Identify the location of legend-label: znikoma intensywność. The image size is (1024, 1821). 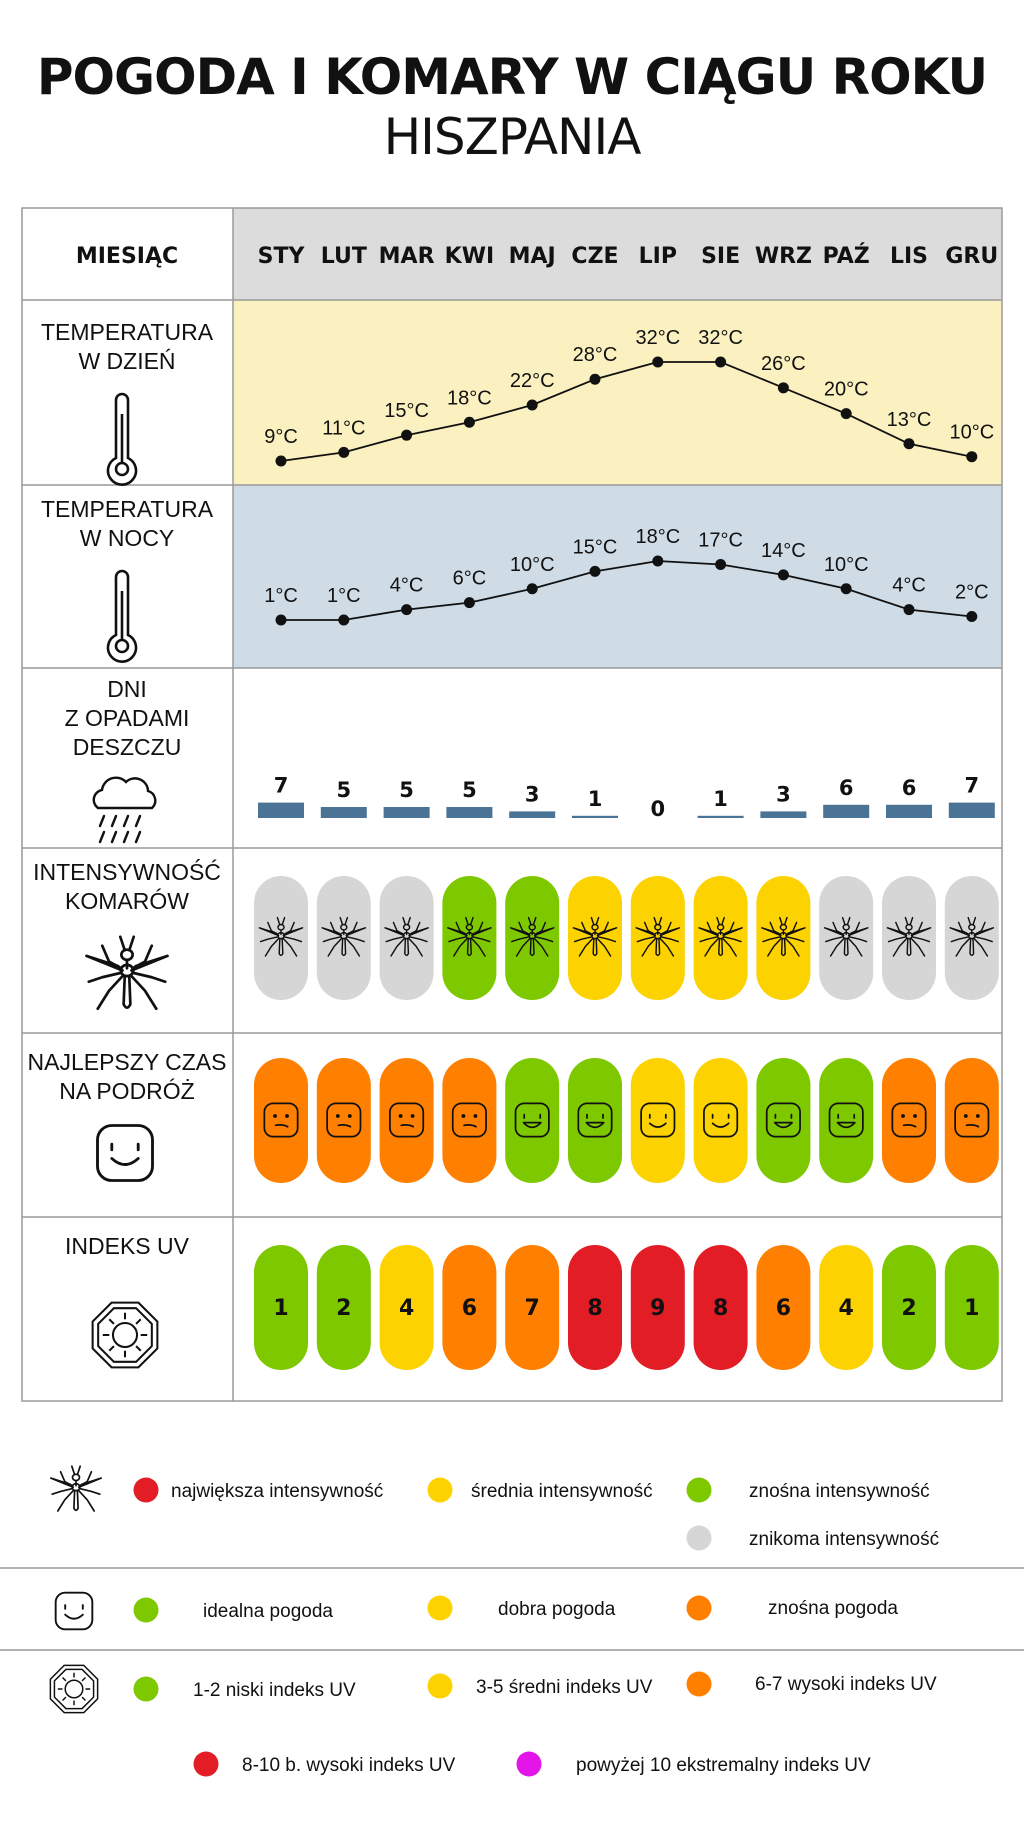
(844, 1539).